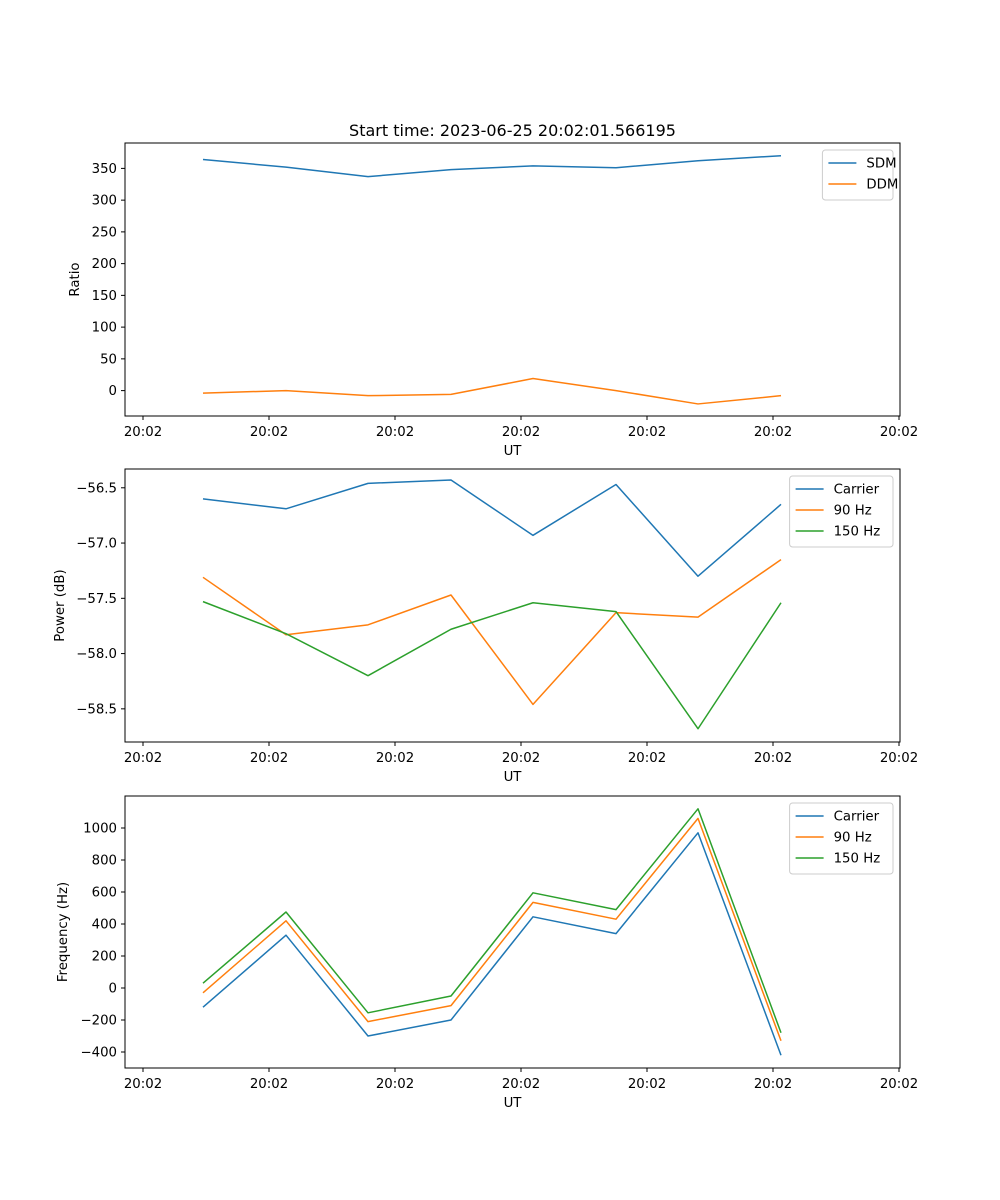  I want to click on y-tick-label: −58.0, so click(96, 654).